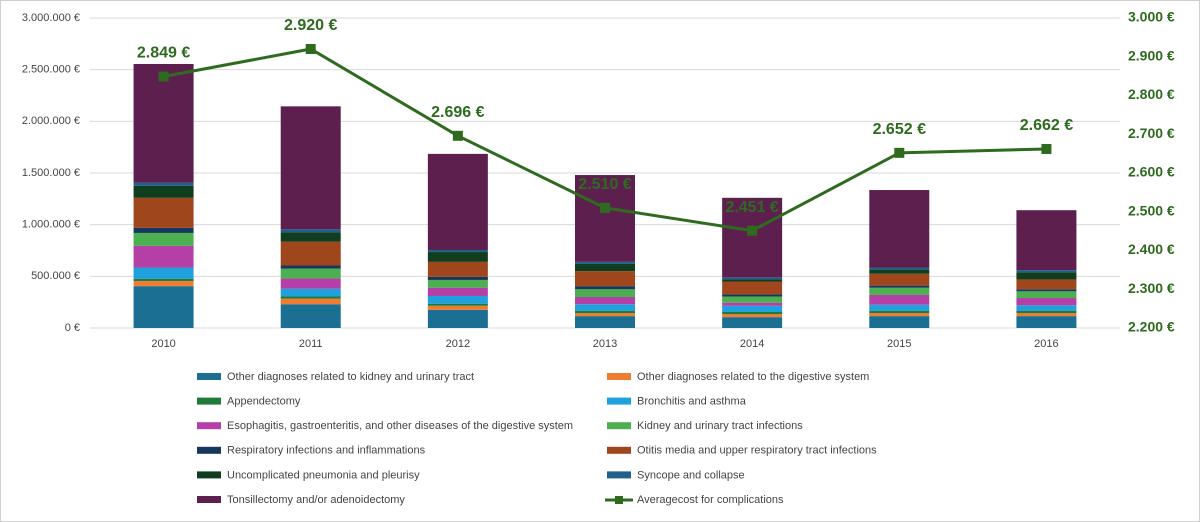 The width and height of the screenshot is (1200, 522). What do you see at coordinates (51, 70) in the screenshot?
I see `y-tick-label: 2.500.000 €` at bounding box center [51, 70].